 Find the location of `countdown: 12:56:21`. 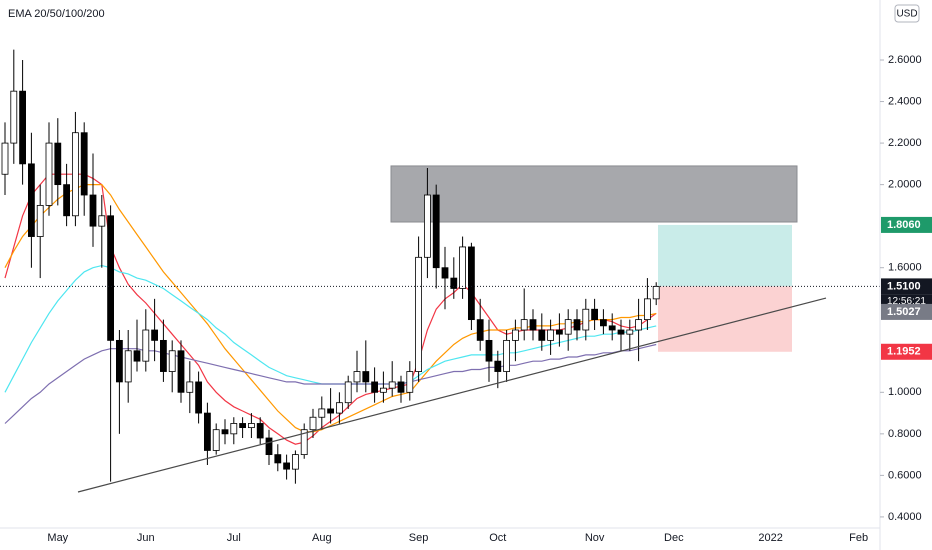

countdown: 12:56:21 is located at coordinates (906, 301).